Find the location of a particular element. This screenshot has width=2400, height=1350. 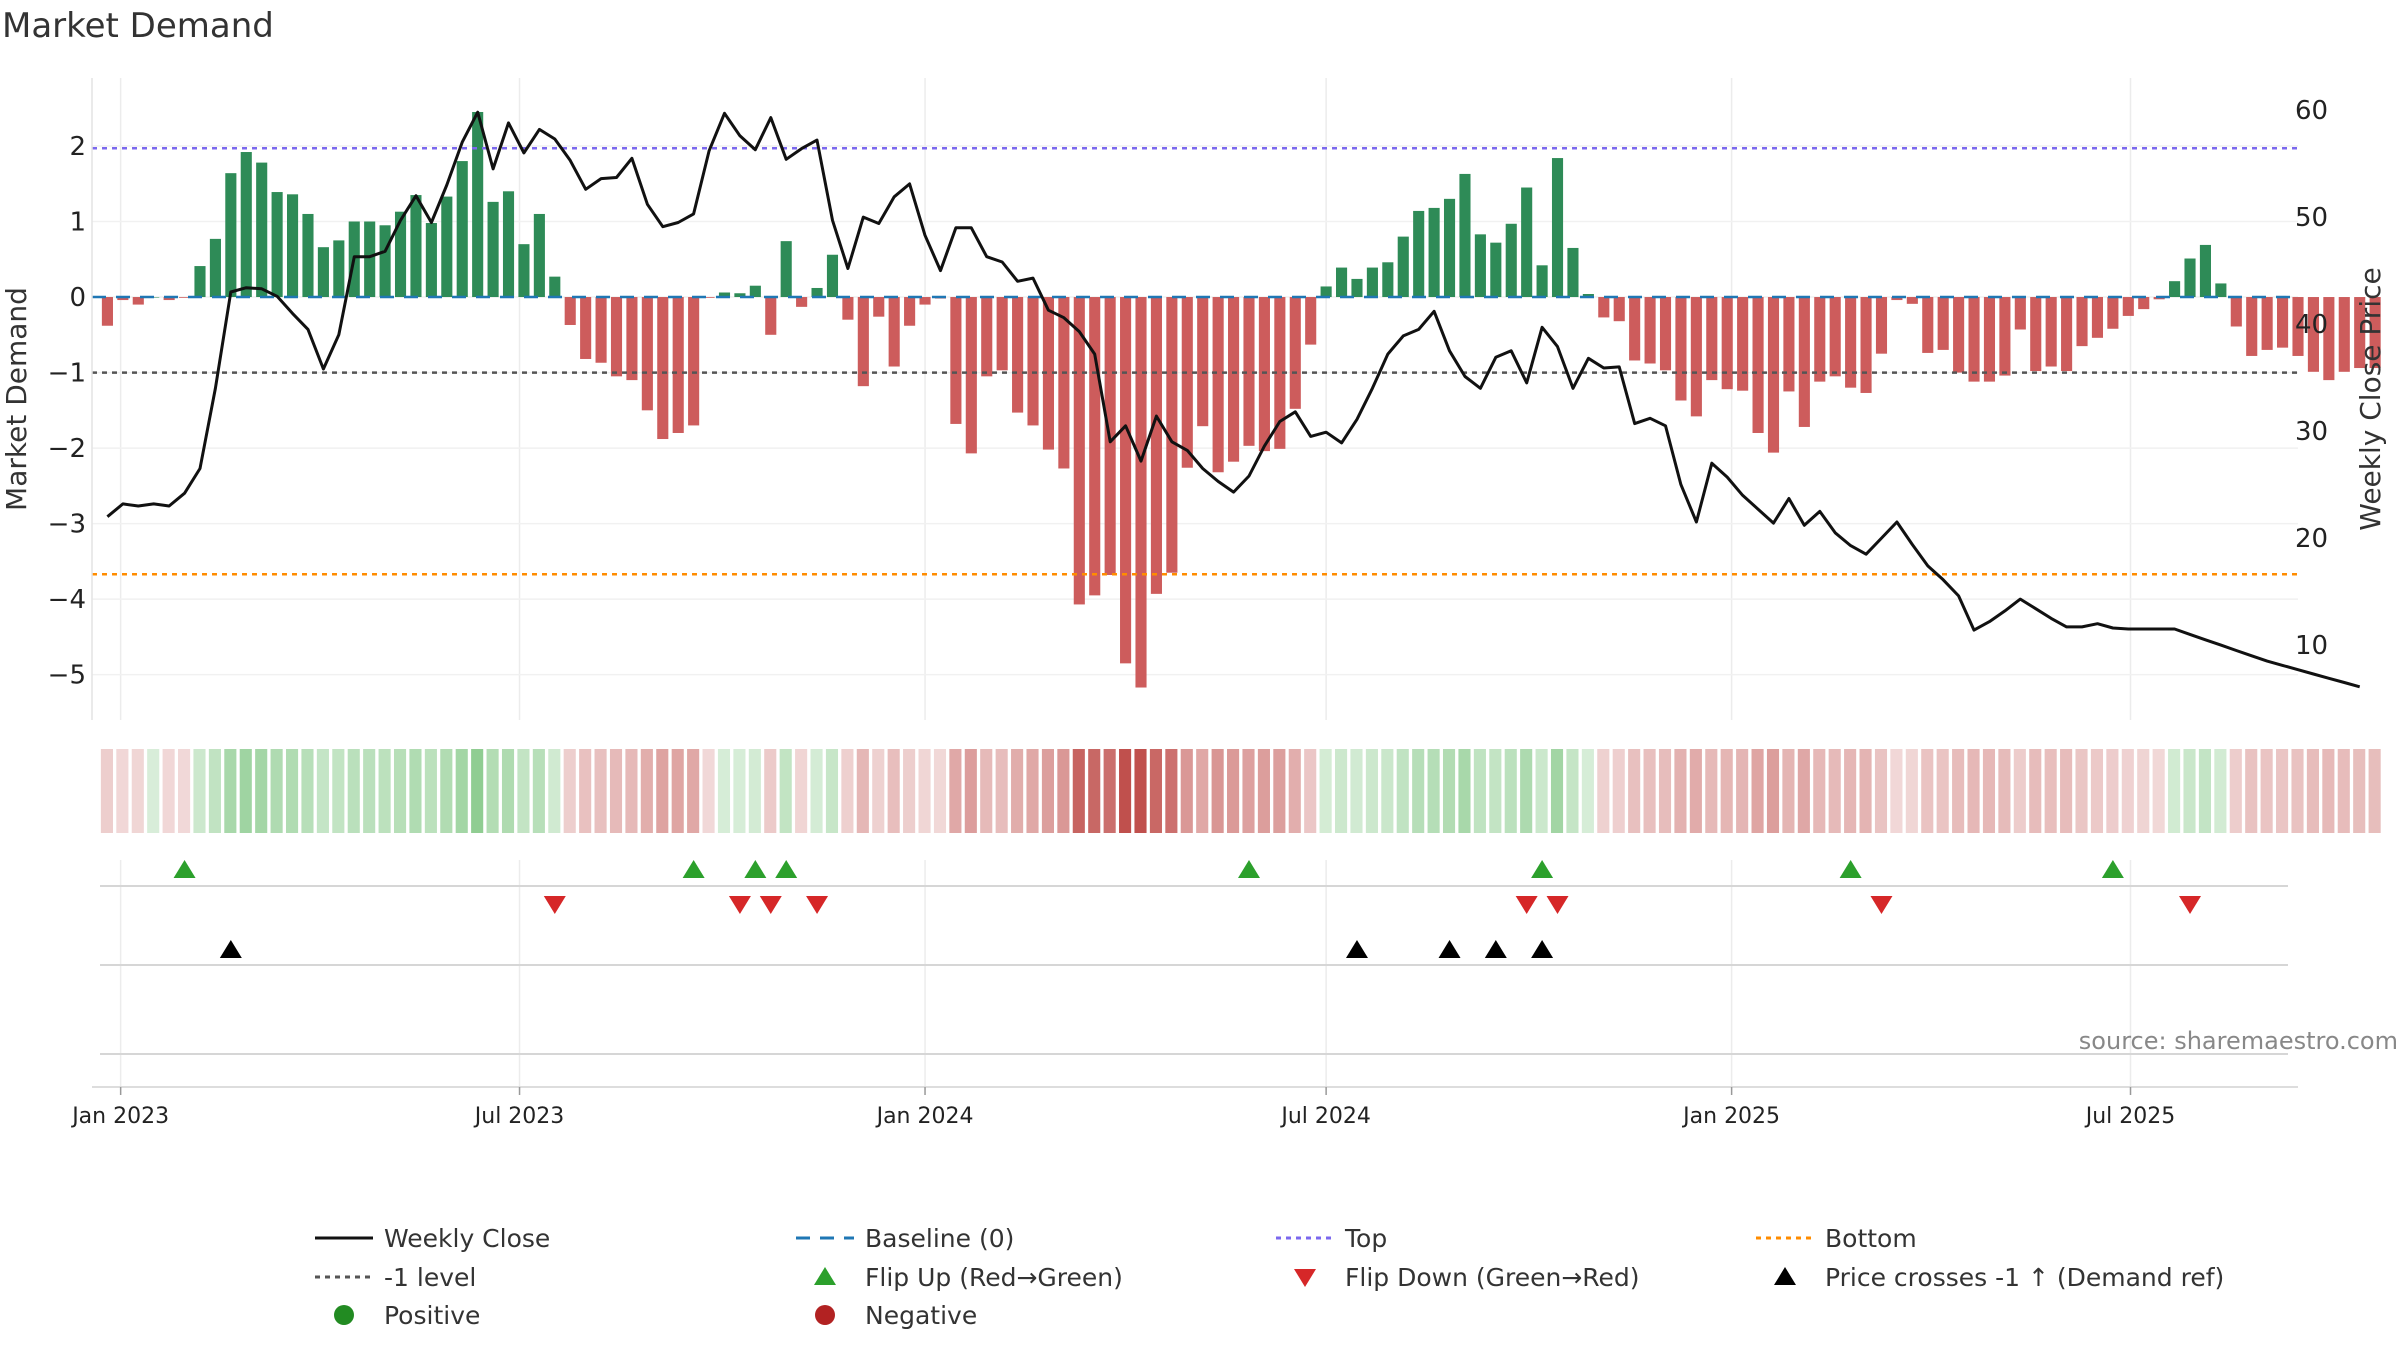

y-tick-label: −4 is located at coordinates (67, 600).